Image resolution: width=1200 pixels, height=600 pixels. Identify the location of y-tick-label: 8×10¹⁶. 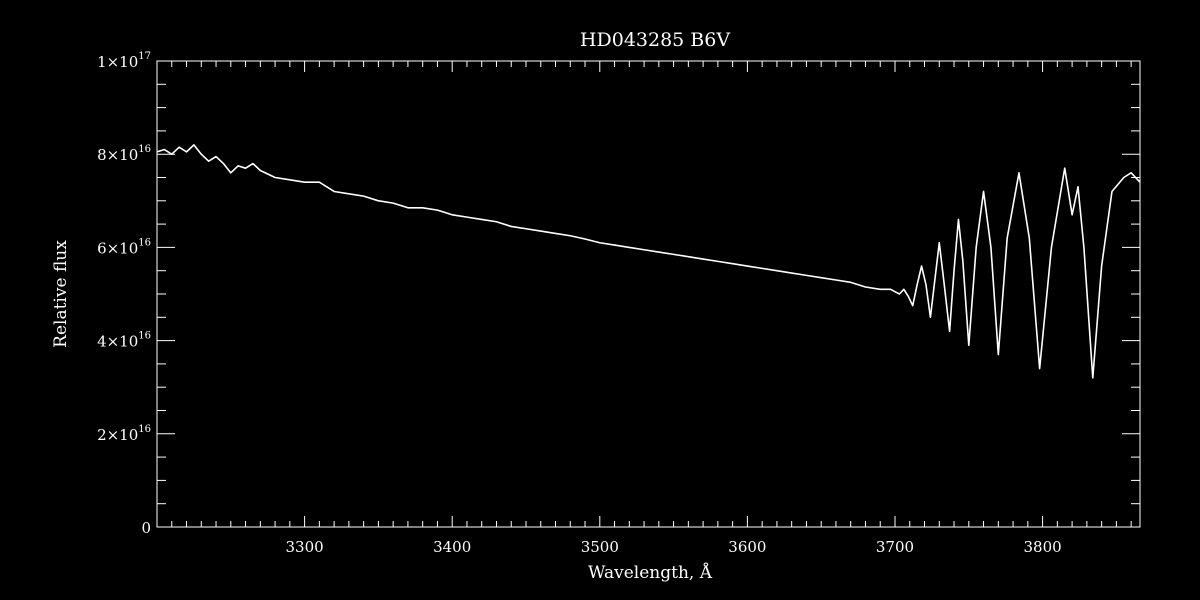
(124, 154).